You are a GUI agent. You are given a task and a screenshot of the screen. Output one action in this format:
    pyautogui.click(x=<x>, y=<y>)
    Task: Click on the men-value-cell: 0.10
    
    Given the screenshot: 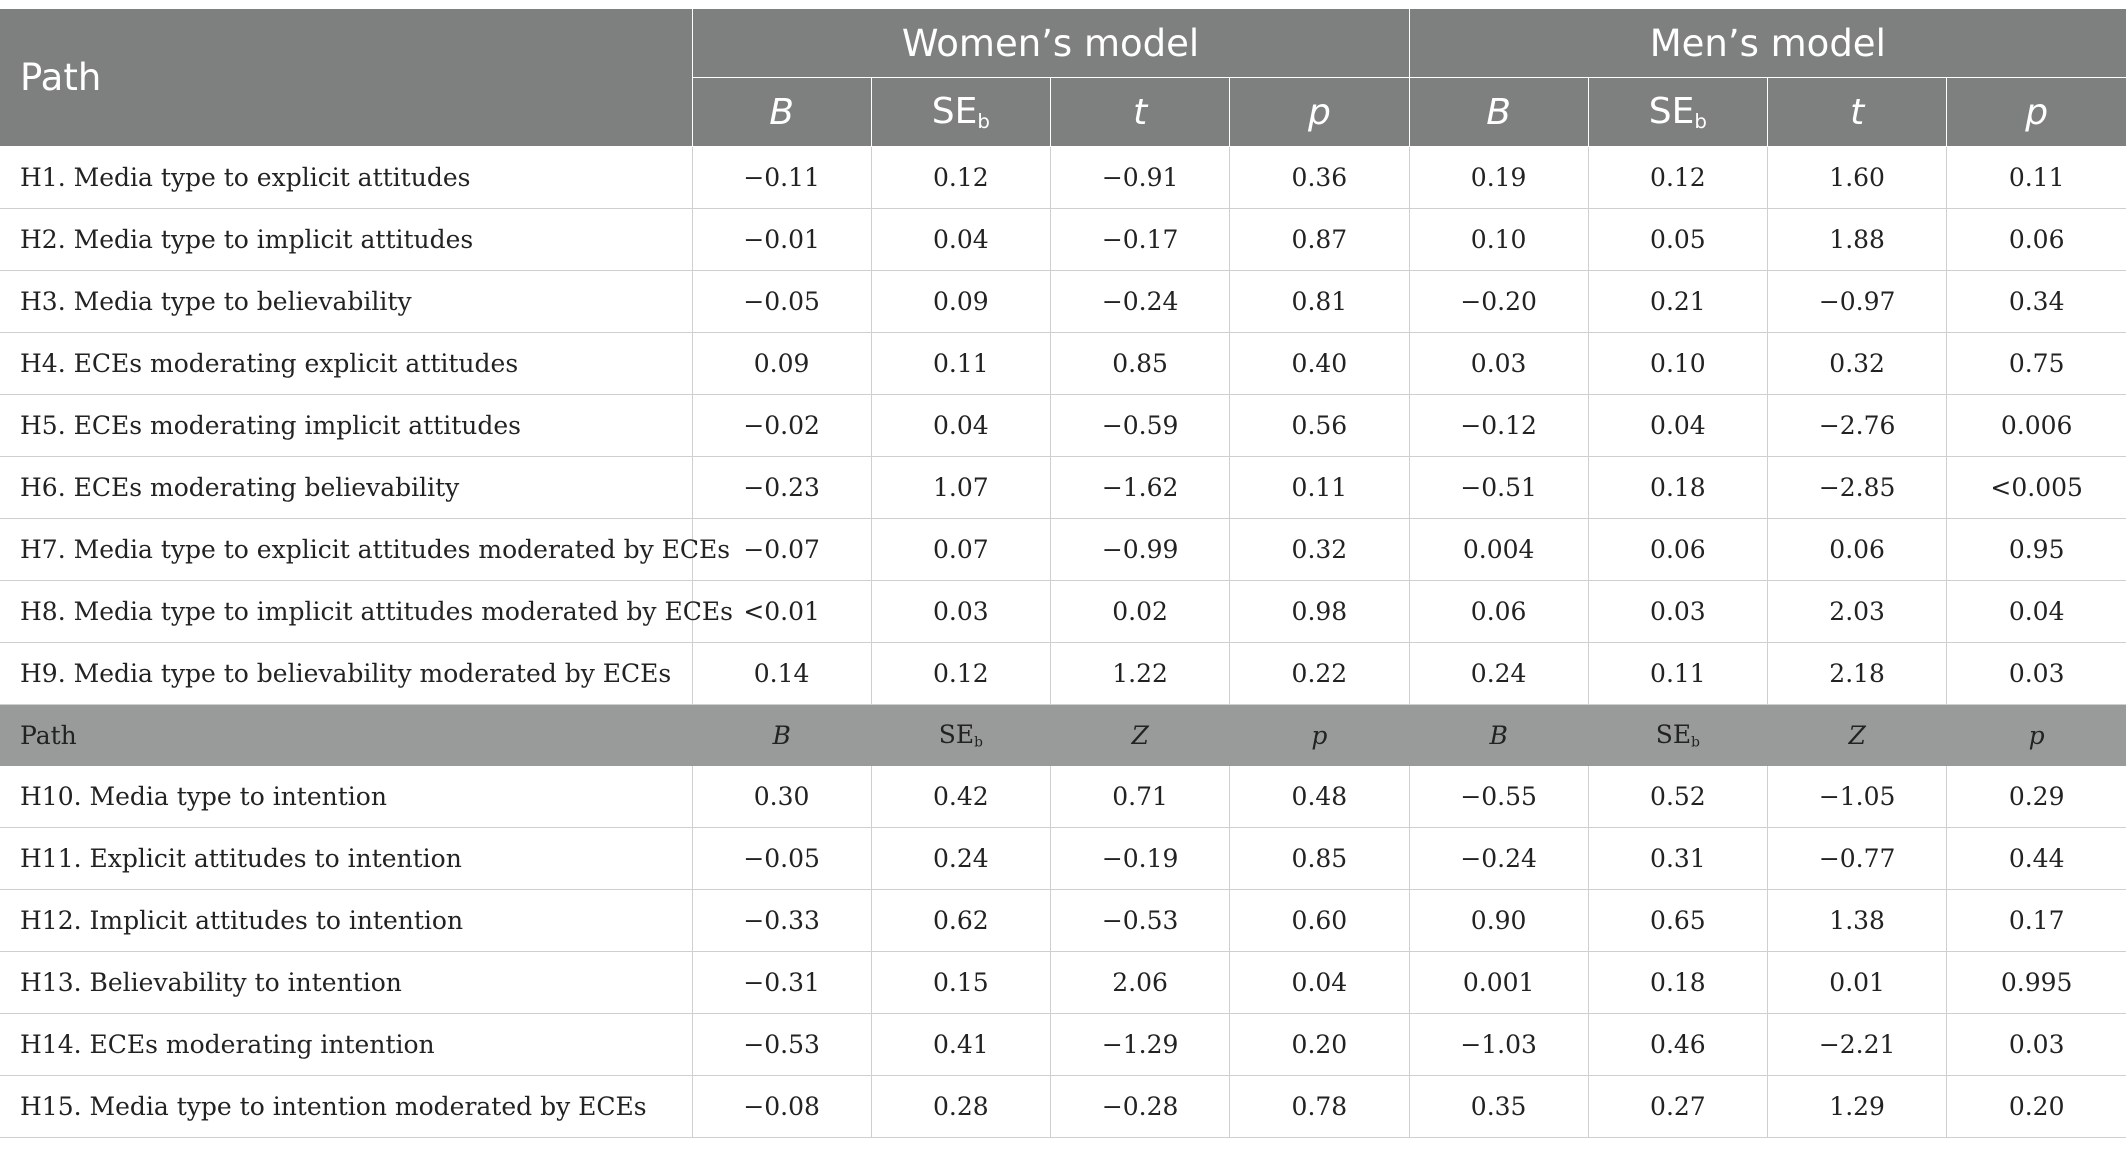 What is the action you would take?
    pyautogui.click(x=1498, y=239)
    